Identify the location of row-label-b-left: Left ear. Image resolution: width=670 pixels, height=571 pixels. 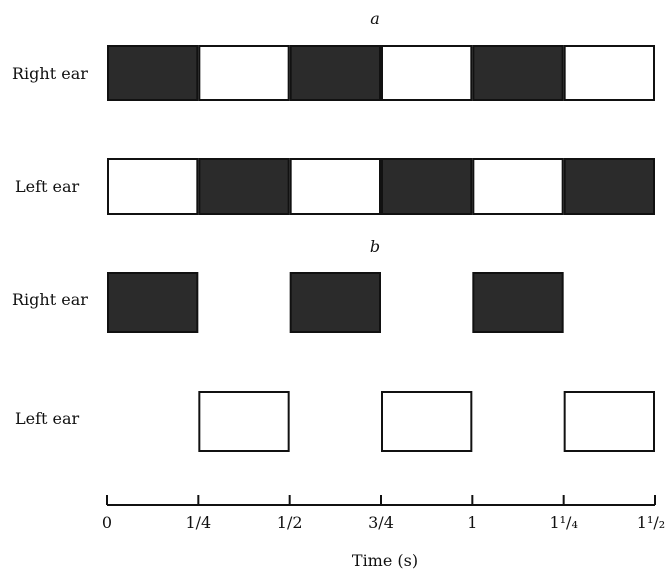
(47, 418).